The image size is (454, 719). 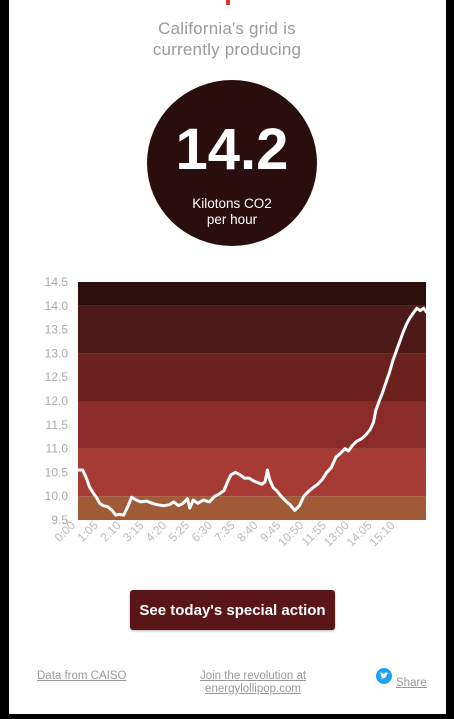 What do you see at coordinates (232, 203) in the screenshot?
I see `unit-line-1: Kilotons CO2` at bounding box center [232, 203].